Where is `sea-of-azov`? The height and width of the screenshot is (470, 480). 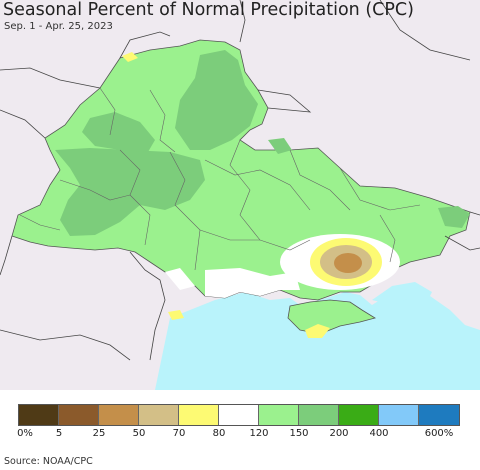
sea-of-azov is located at coordinates (402, 293).